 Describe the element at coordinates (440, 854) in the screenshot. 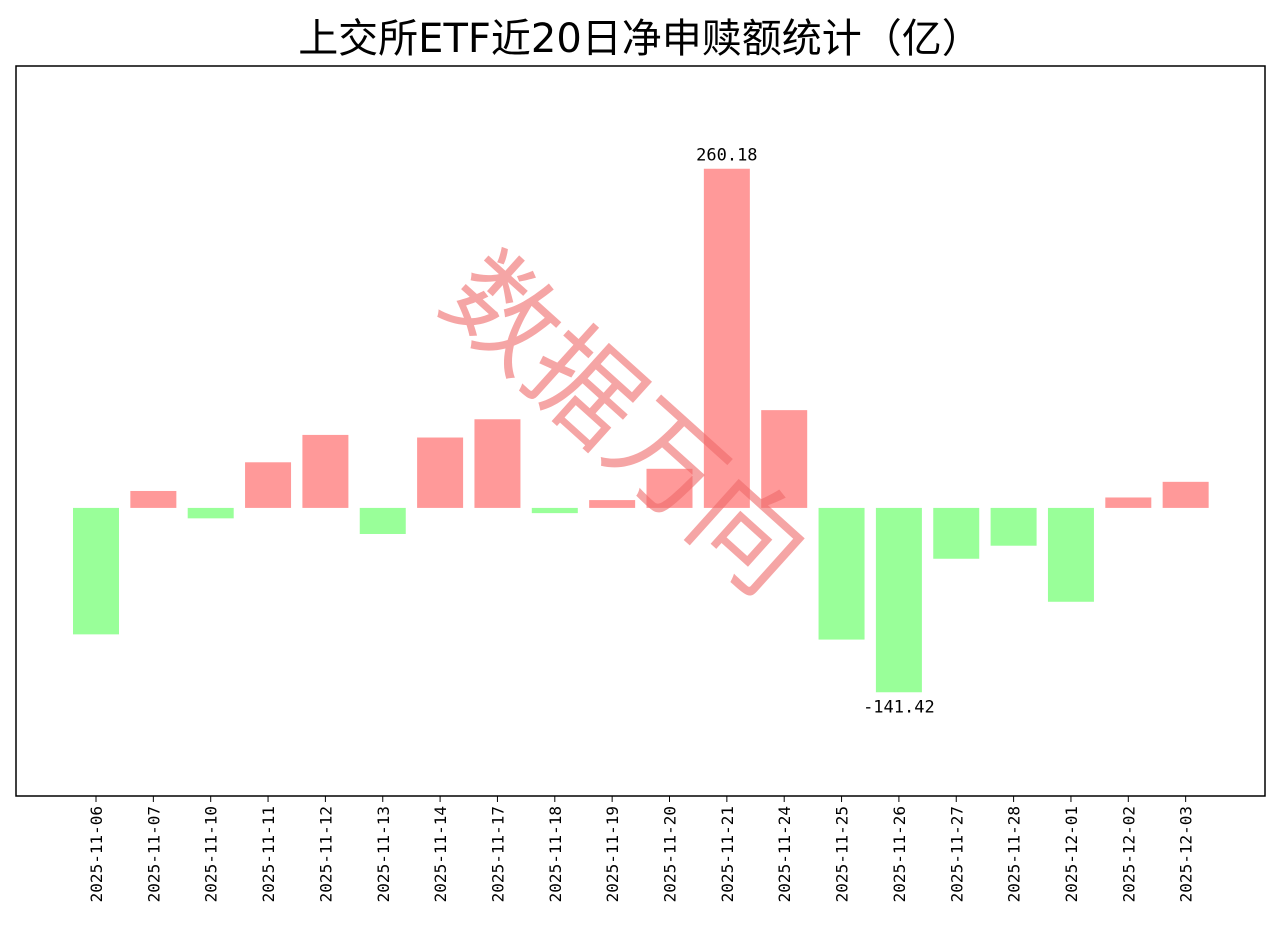

I see `x-tick-label: 2025-11-14` at that location.